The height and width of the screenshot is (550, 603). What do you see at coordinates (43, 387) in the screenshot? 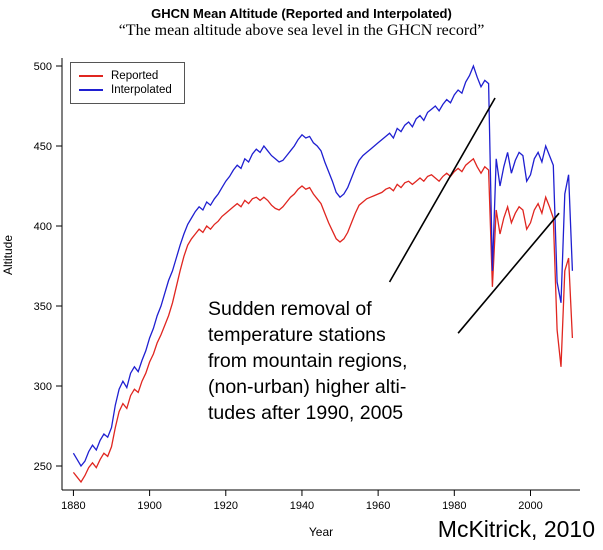
I see `y-tick-label: 300` at bounding box center [43, 387].